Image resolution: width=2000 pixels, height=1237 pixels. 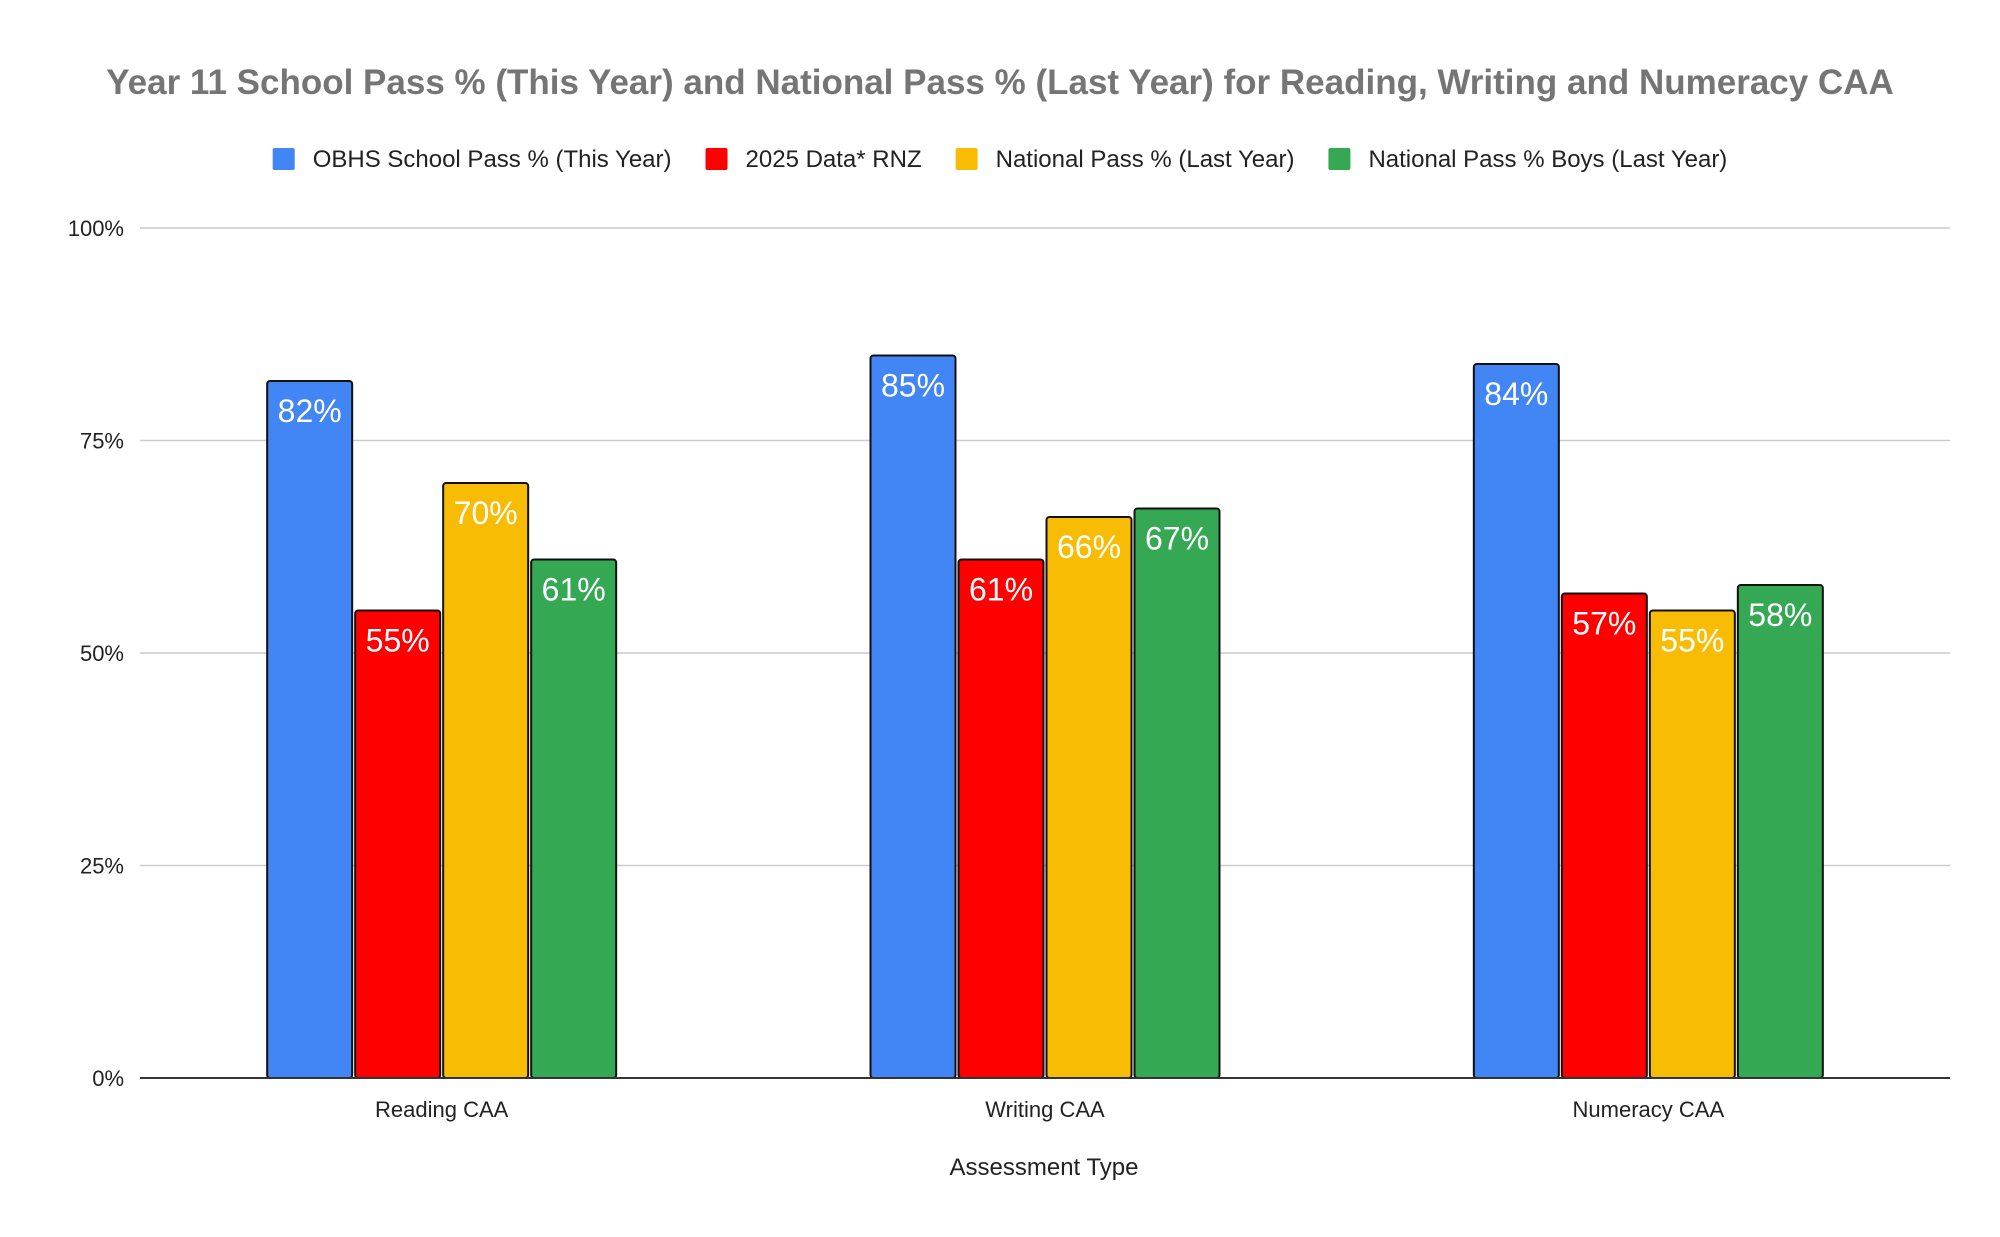 I want to click on legend-label: OBHS School Pass % (This Year), so click(x=492, y=159).